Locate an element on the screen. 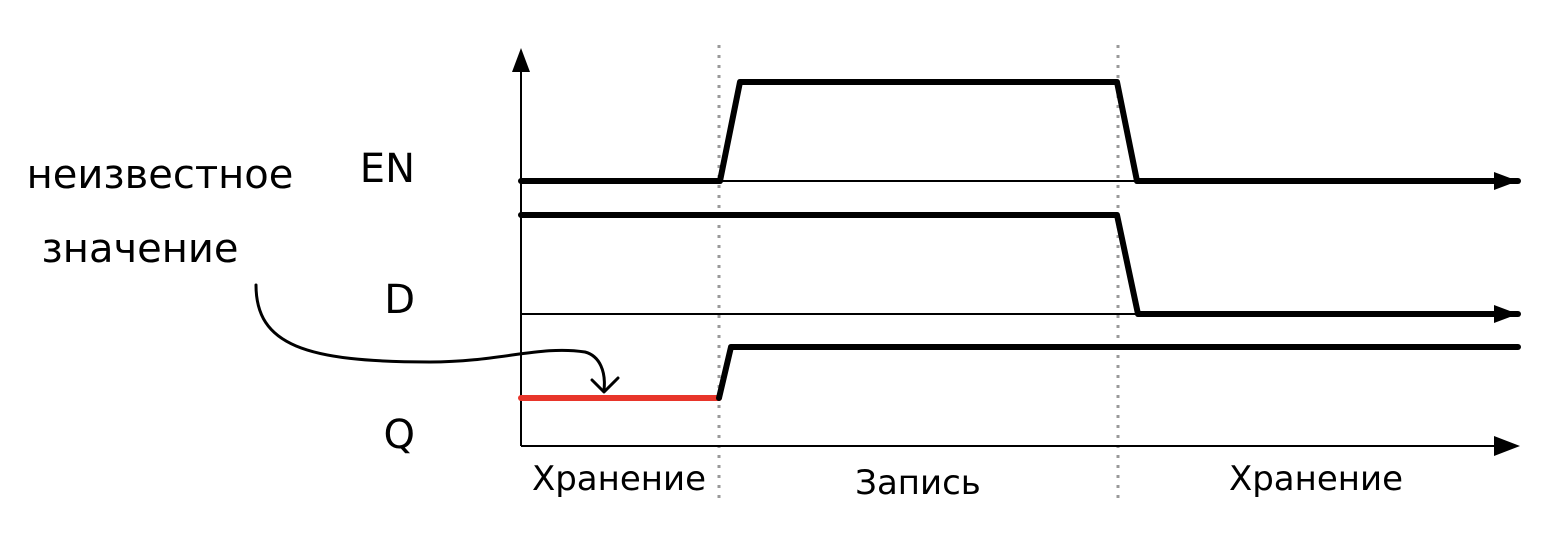 This screenshot has height=542, width=1560. phase-label-middle: Запись is located at coordinates (918, 483).